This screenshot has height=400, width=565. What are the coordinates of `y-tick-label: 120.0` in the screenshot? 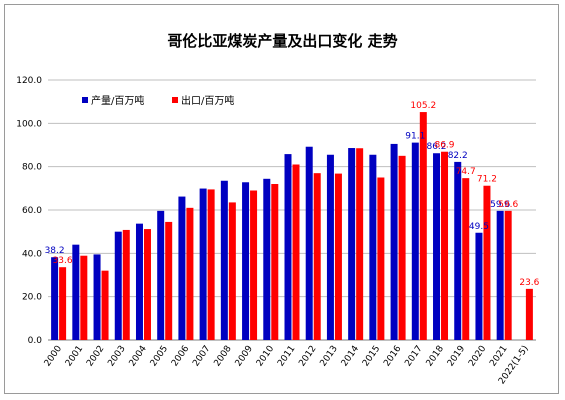 It's located at (29, 81).